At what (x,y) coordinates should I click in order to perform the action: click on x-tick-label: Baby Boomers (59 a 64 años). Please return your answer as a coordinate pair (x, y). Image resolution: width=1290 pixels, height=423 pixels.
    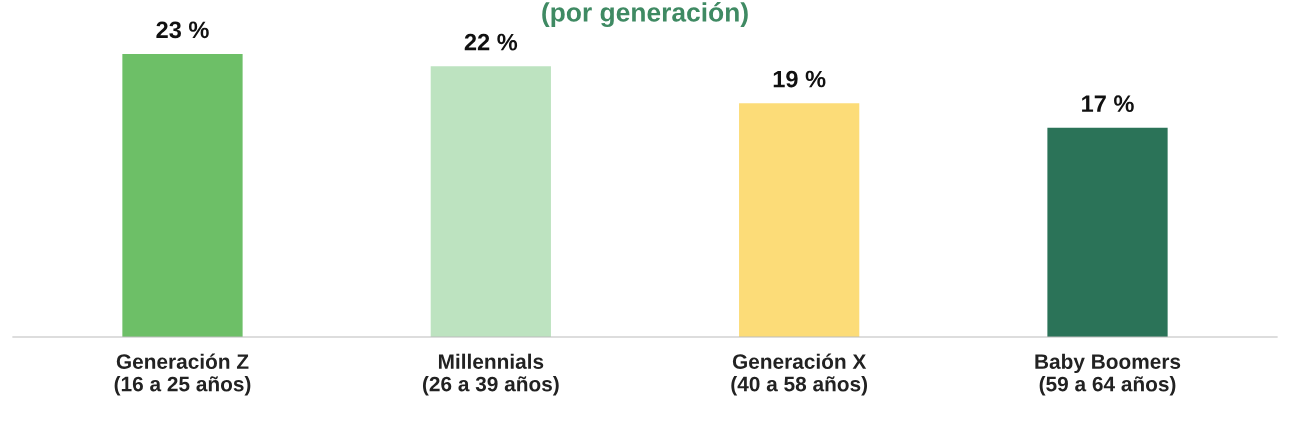
    Looking at the image, I should click on (1108, 374).